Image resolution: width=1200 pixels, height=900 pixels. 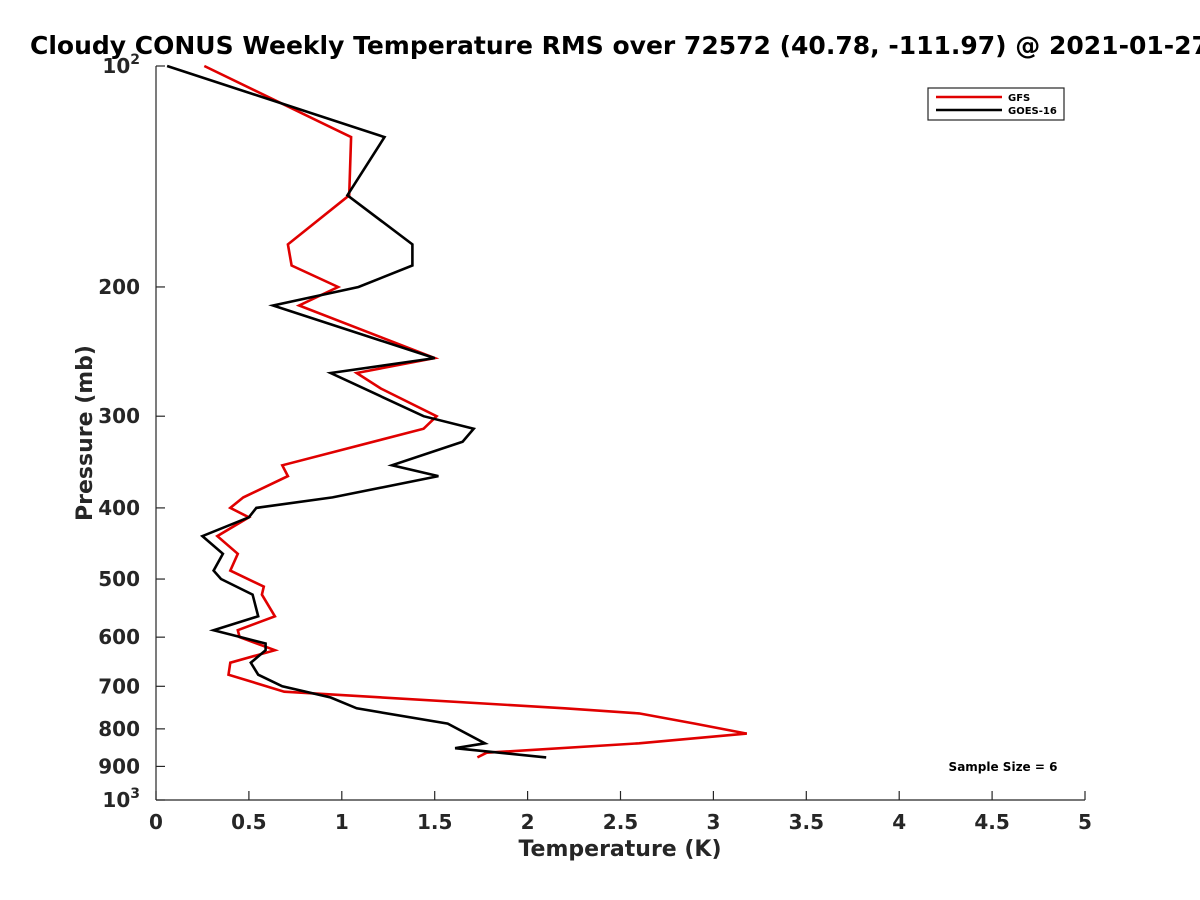 I want to click on x-tick-label: 2.5, so click(x=620, y=822).